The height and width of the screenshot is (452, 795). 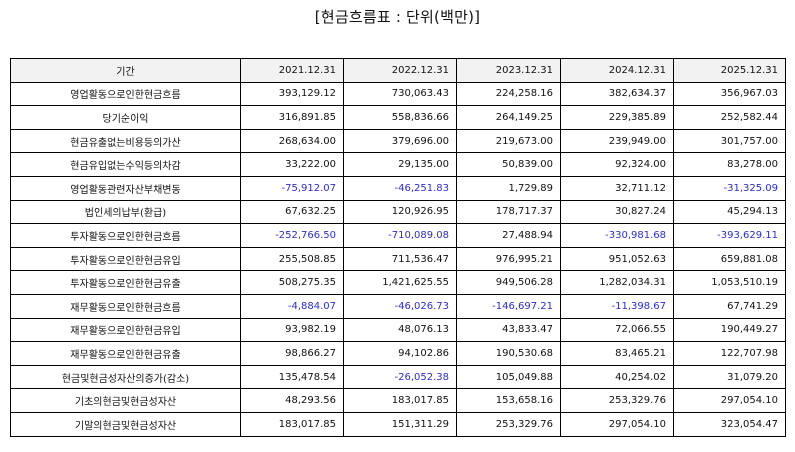 What do you see at coordinates (292, 330) in the screenshot?
I see `value-cell: 93,982.19` at bounding box center [292, 330].